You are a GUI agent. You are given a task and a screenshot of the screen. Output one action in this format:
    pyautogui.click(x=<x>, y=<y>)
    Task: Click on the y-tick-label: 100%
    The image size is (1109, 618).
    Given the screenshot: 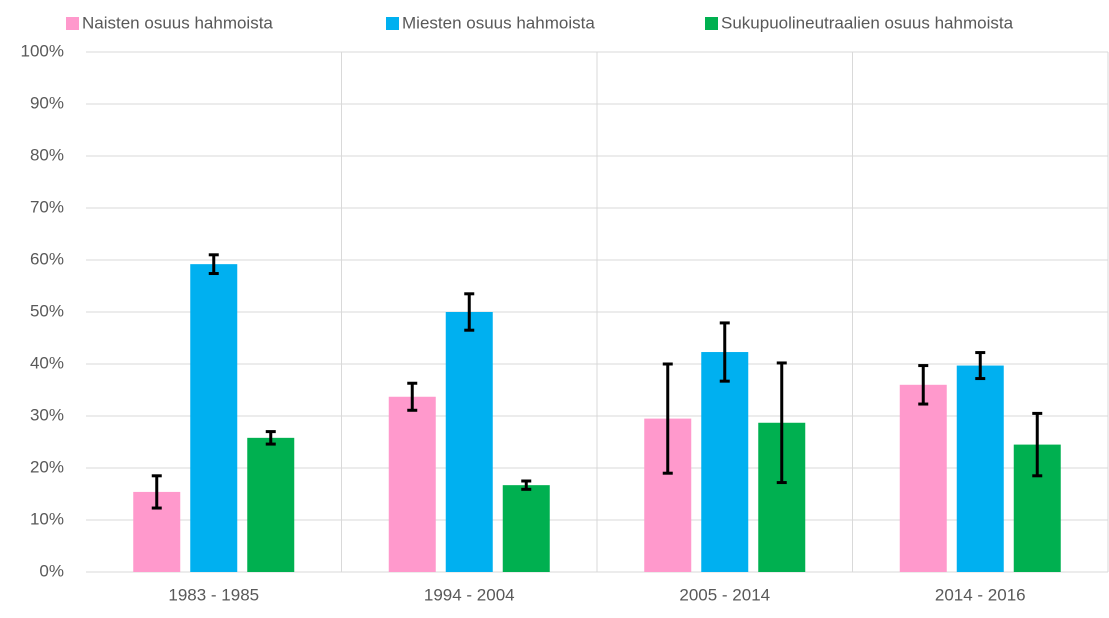 What is the action you would take?
    pyautogui.click(x=42, y=50)
    